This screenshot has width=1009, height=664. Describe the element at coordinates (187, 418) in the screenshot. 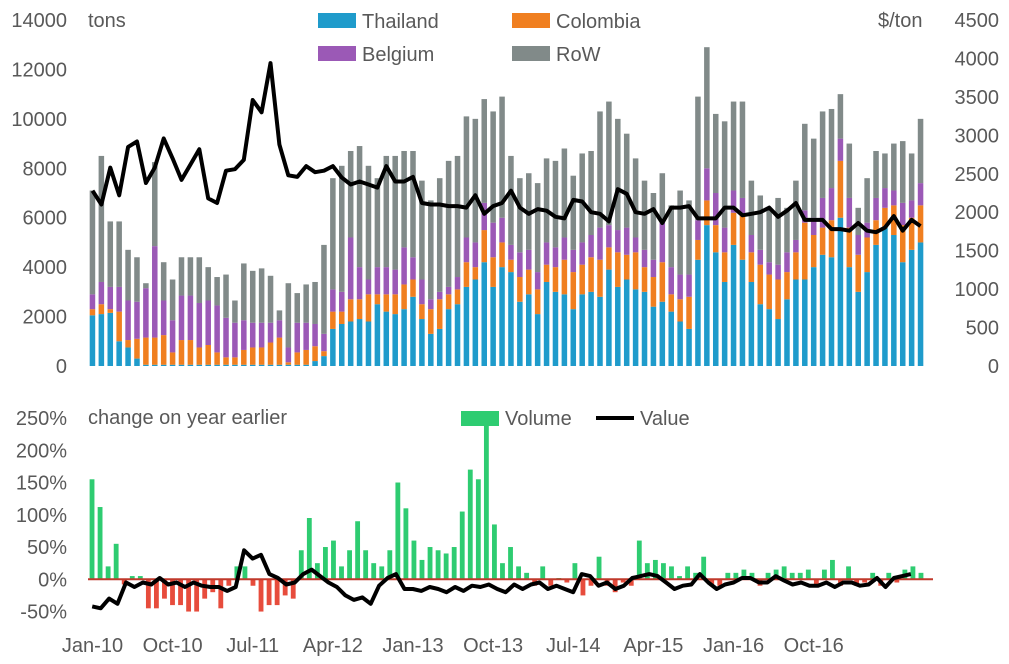

I see `bottom-chart-title: change on year earlier` at that location.